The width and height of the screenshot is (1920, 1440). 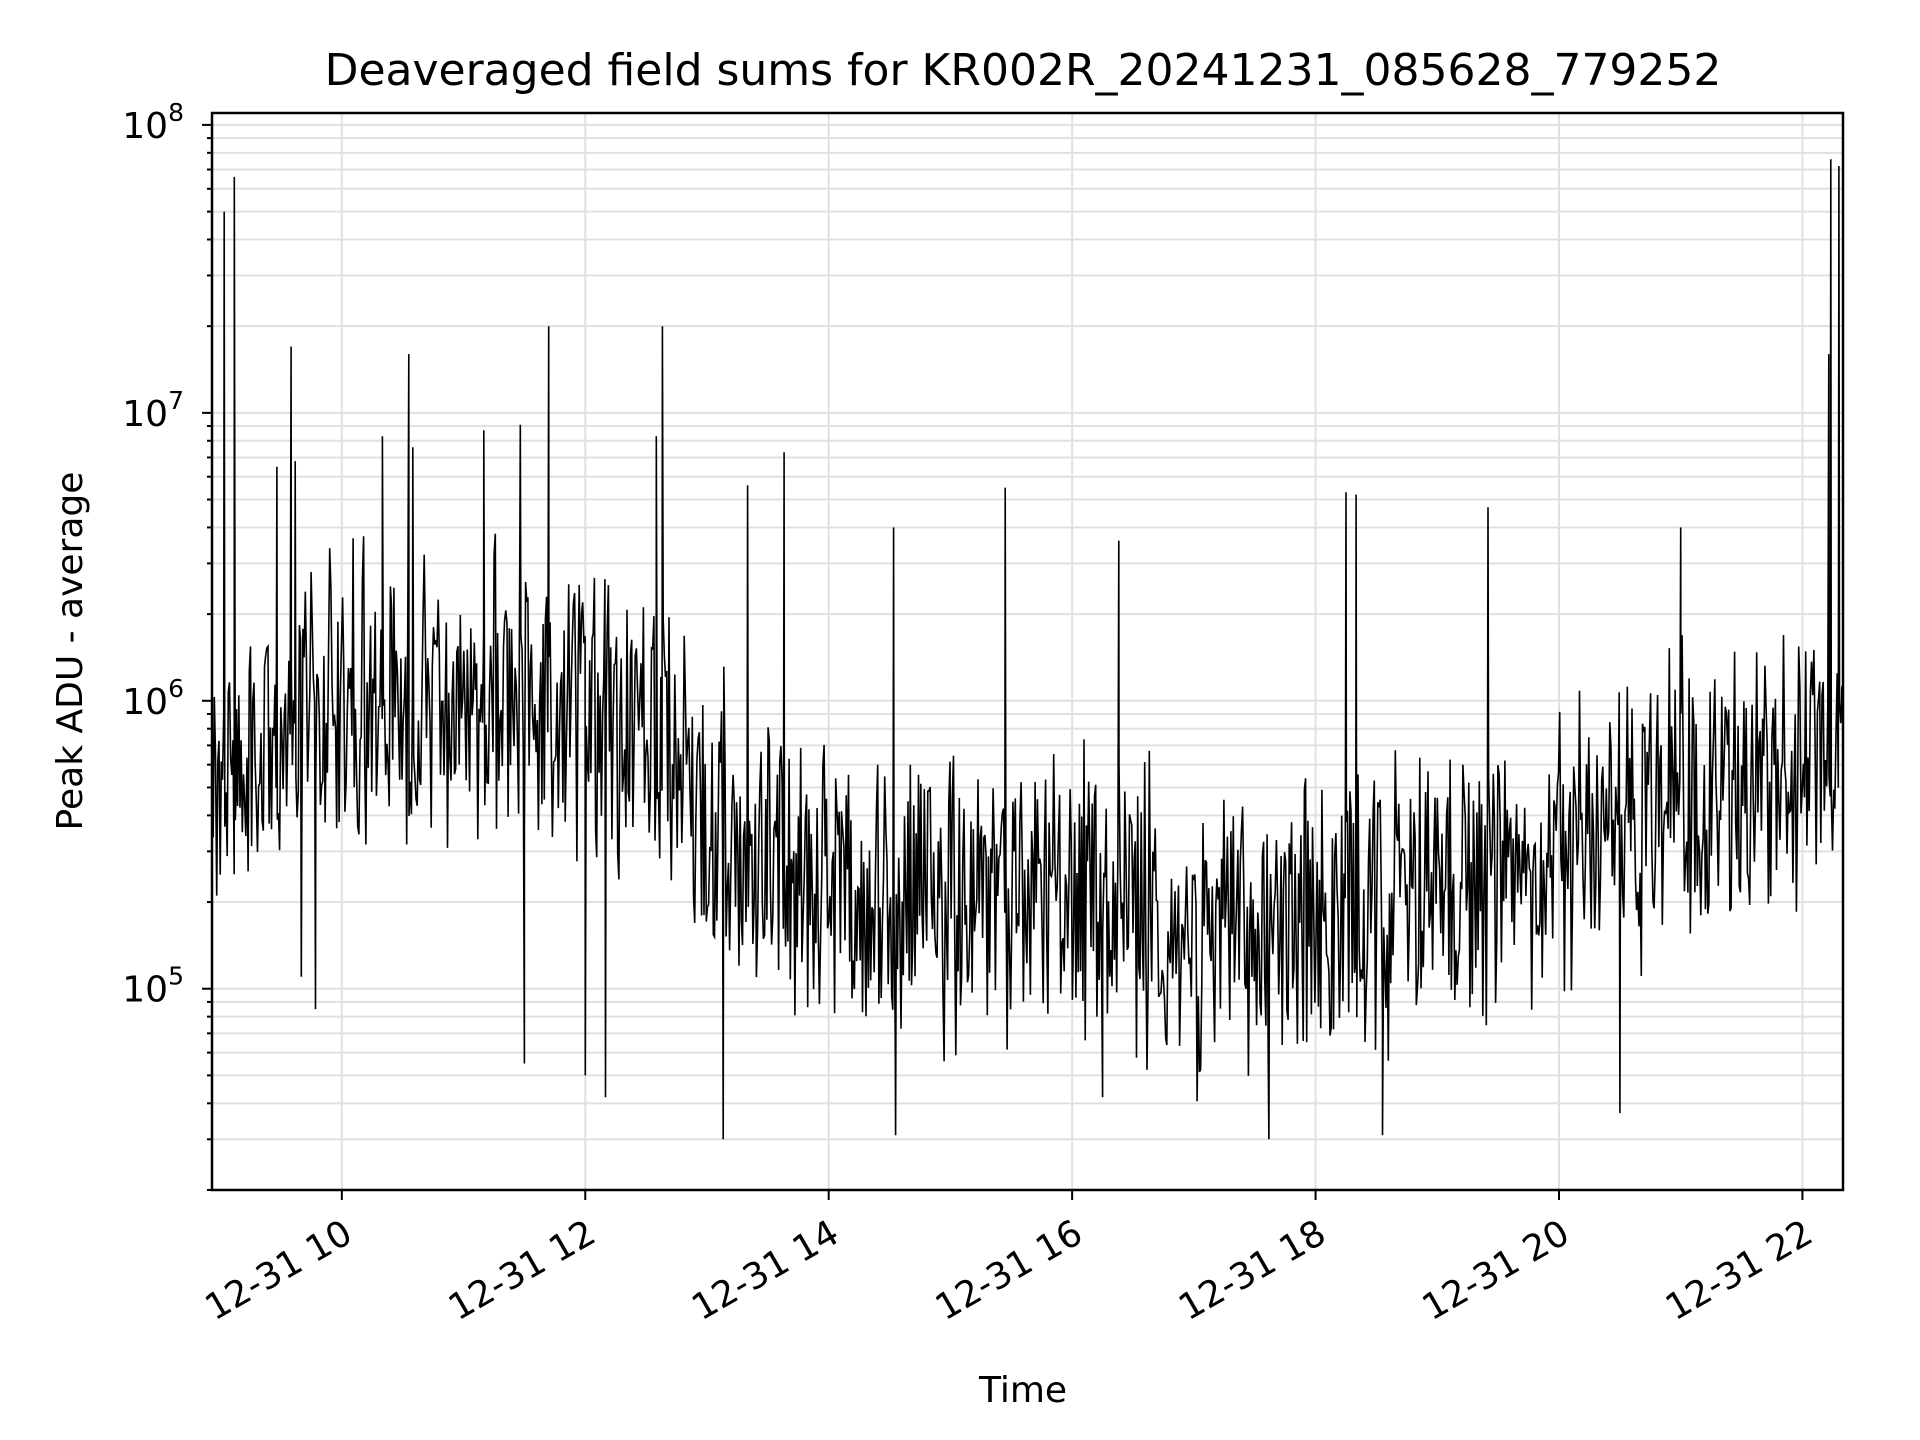 I want to click on y-tick-label: 10⁸, so click(x=153, y=122).